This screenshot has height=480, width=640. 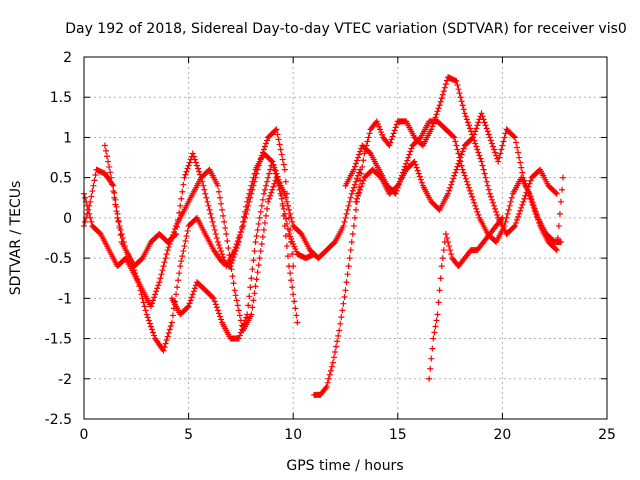 What do you see at coordinates (65, 380) in the screenshot?
I see `y-tick-label: -2` at bounding box center [65, 380].